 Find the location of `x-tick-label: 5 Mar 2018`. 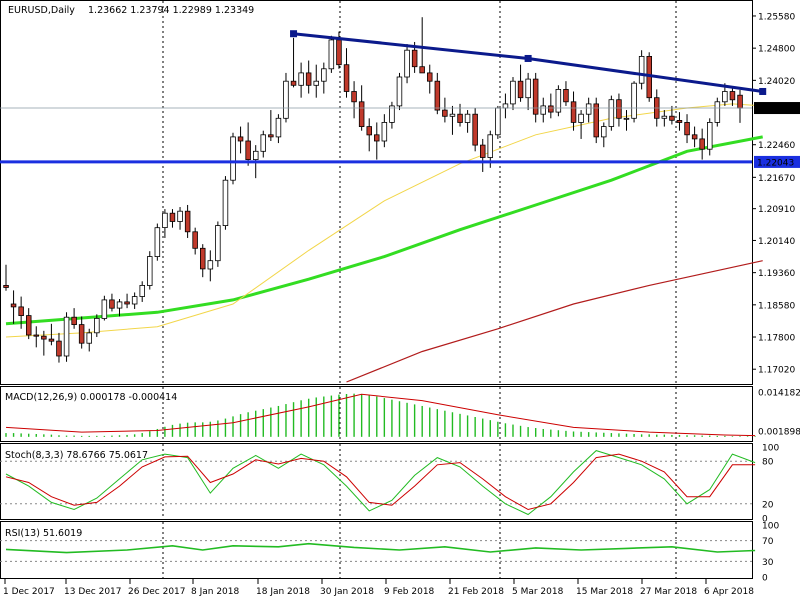

x-tick-label: 5 Mar 2018 is located at coordinates (538, 592).